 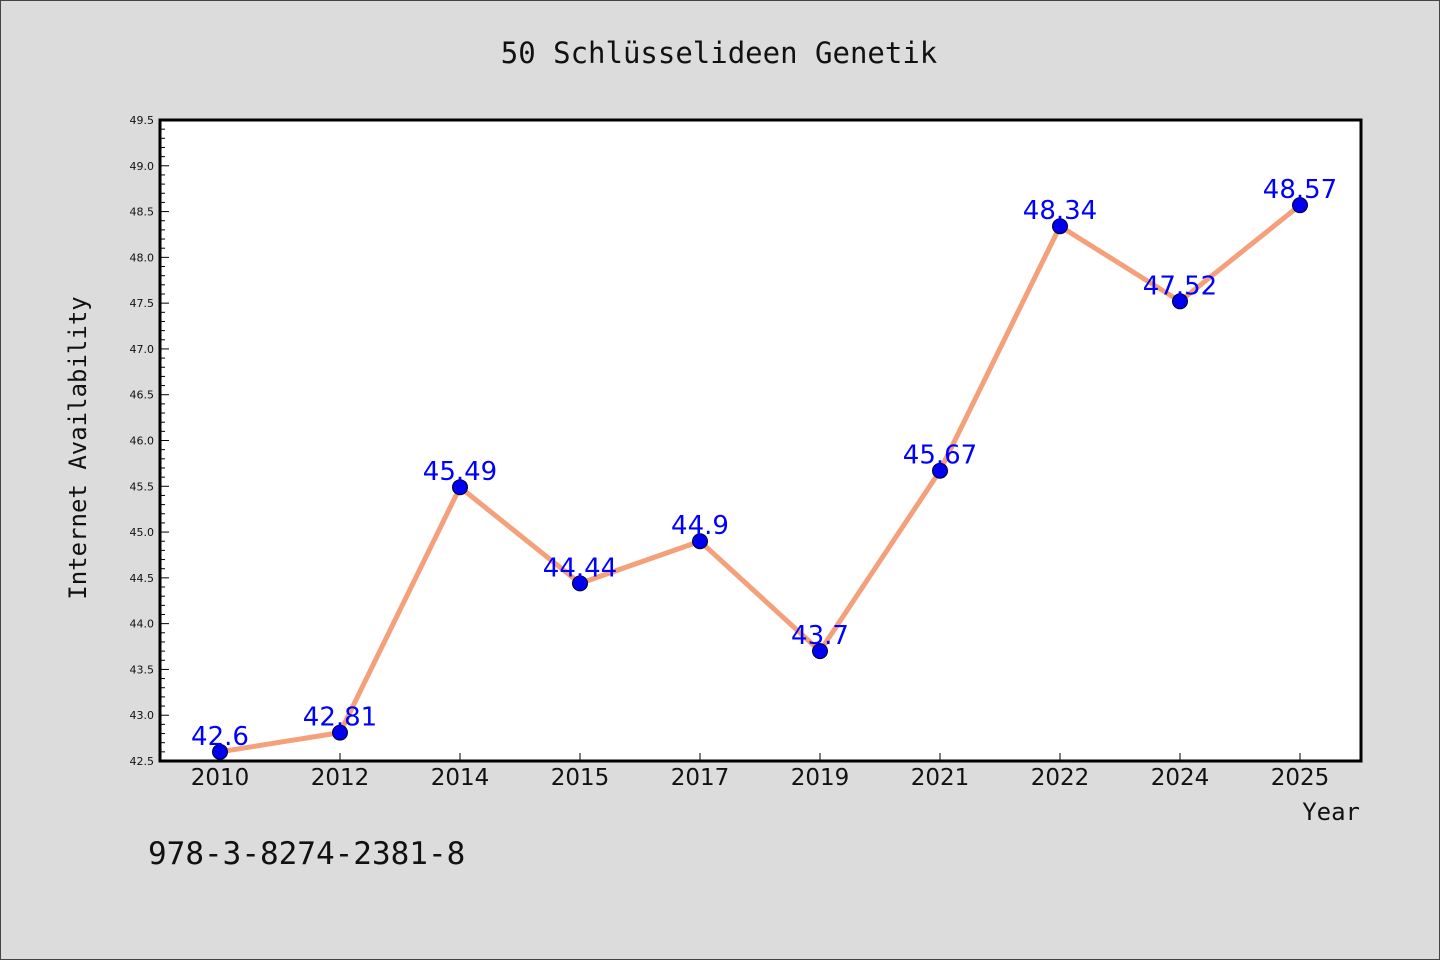 What do you see at coordinates (1060, 778) in the screenshot?
I see `x-tick-label: 2022` at bounding box center [1060, 778].